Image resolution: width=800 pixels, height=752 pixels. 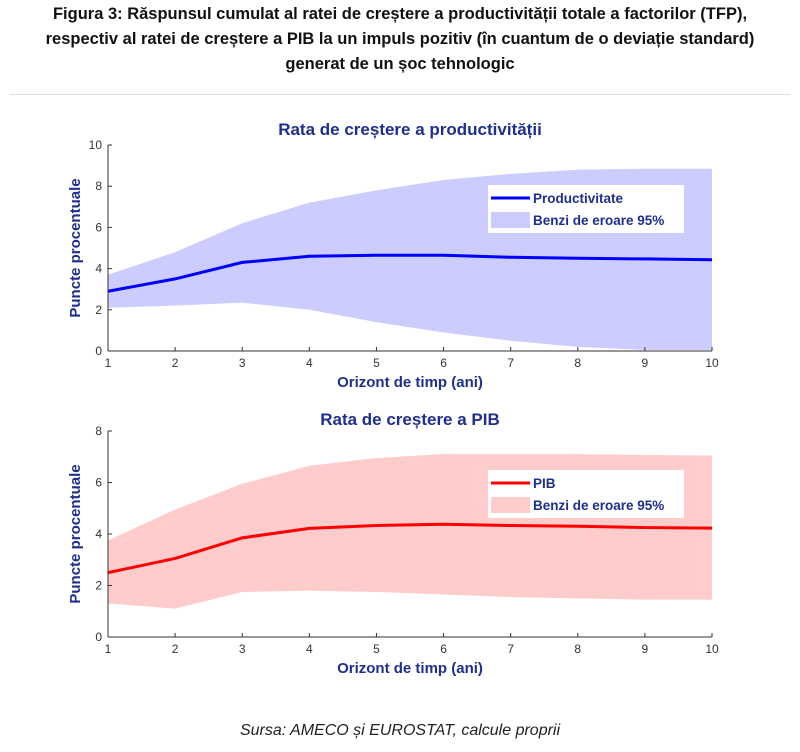 I want to click on chart-title: Rata de creștere a productivității, so click(x=410, y=129).